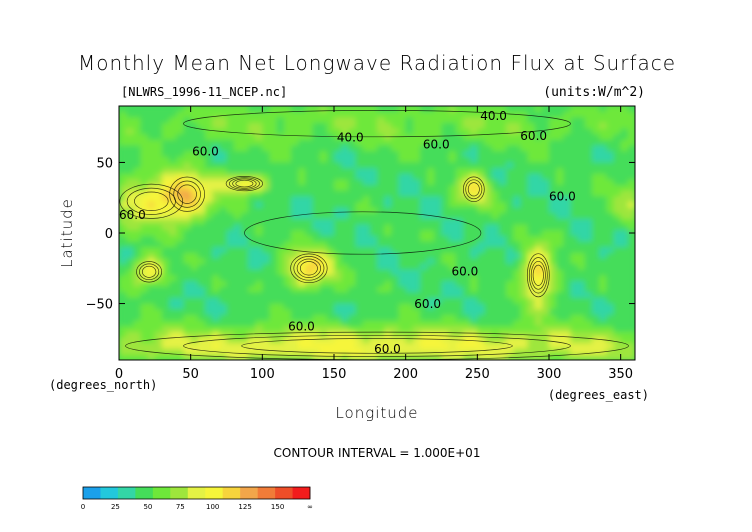 The height and width of the screenshot is (532, 752). Describe the element at coordinates (562, 197) in the screenshot. I see `contour-label: 60.0` at that location.